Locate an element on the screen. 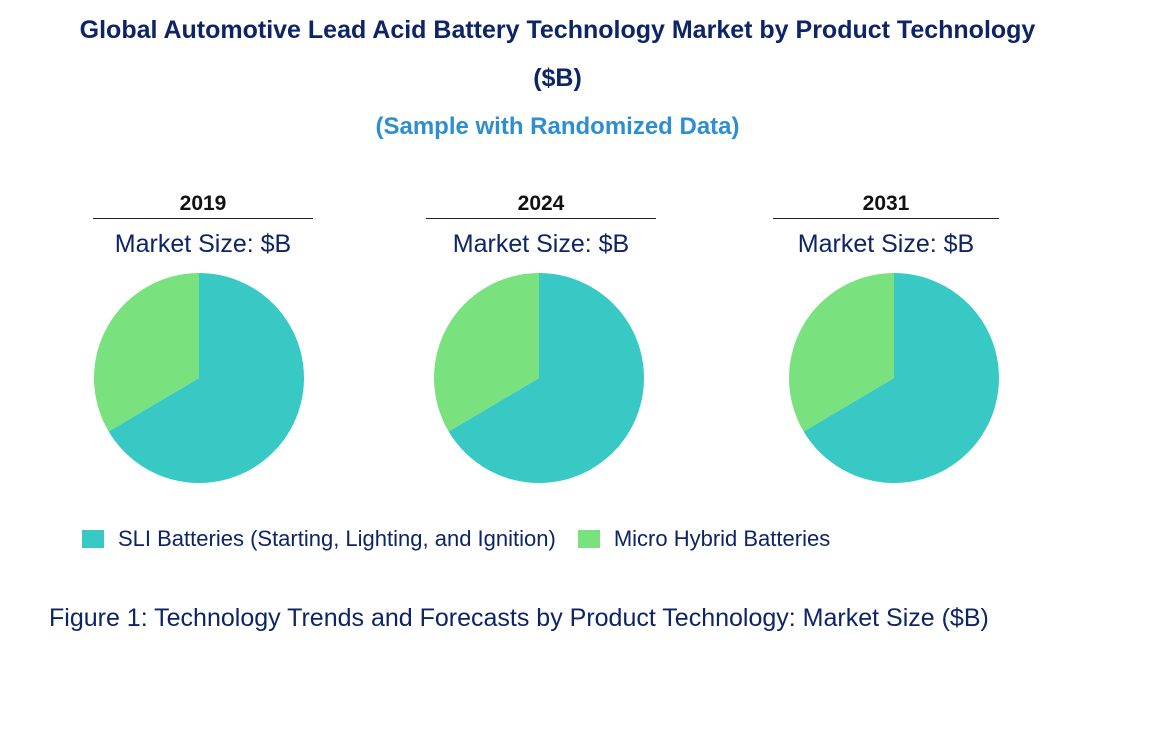 Image resolution: width=1170 pixels, height=734 pixels. chart-subtitle: (Sample with Randomized Data) is located at coordinates (557, 126).